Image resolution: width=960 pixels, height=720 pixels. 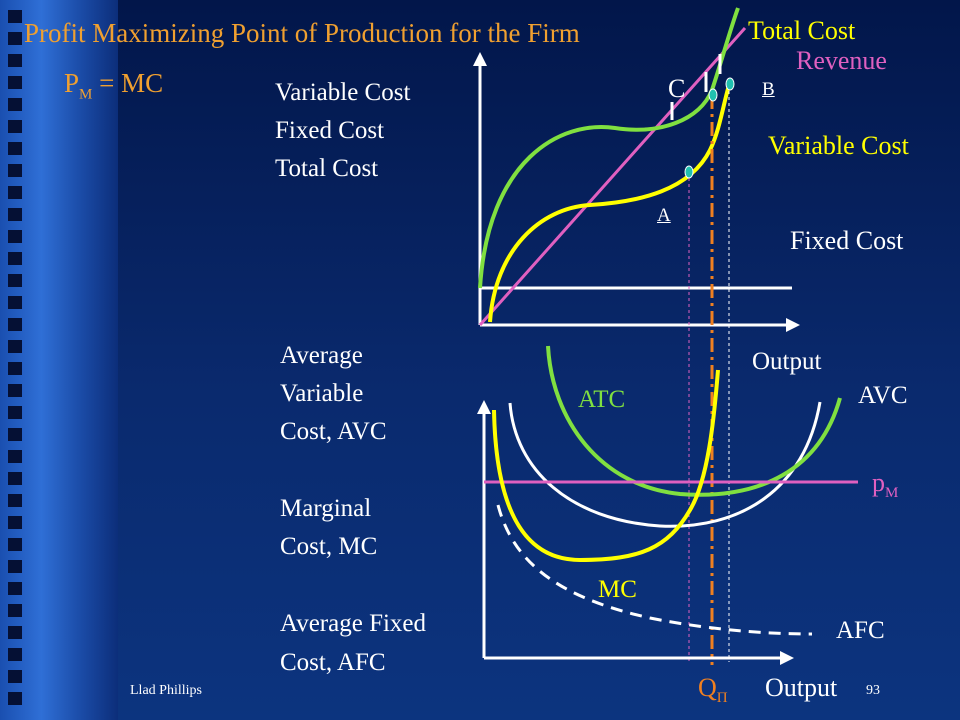 What do you see at coordinates (610, 202) in the screenshot?
I see `variable-cost-curve` at bounding box center [610, 202].